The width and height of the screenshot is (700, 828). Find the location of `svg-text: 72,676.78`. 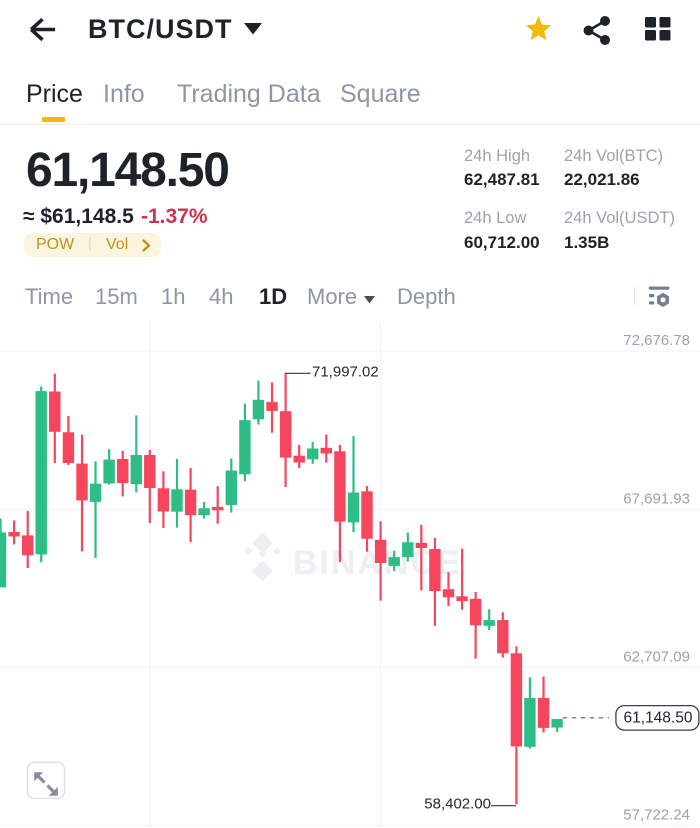

svg-text: 72,676.78 is located at coordinates (656, 340).